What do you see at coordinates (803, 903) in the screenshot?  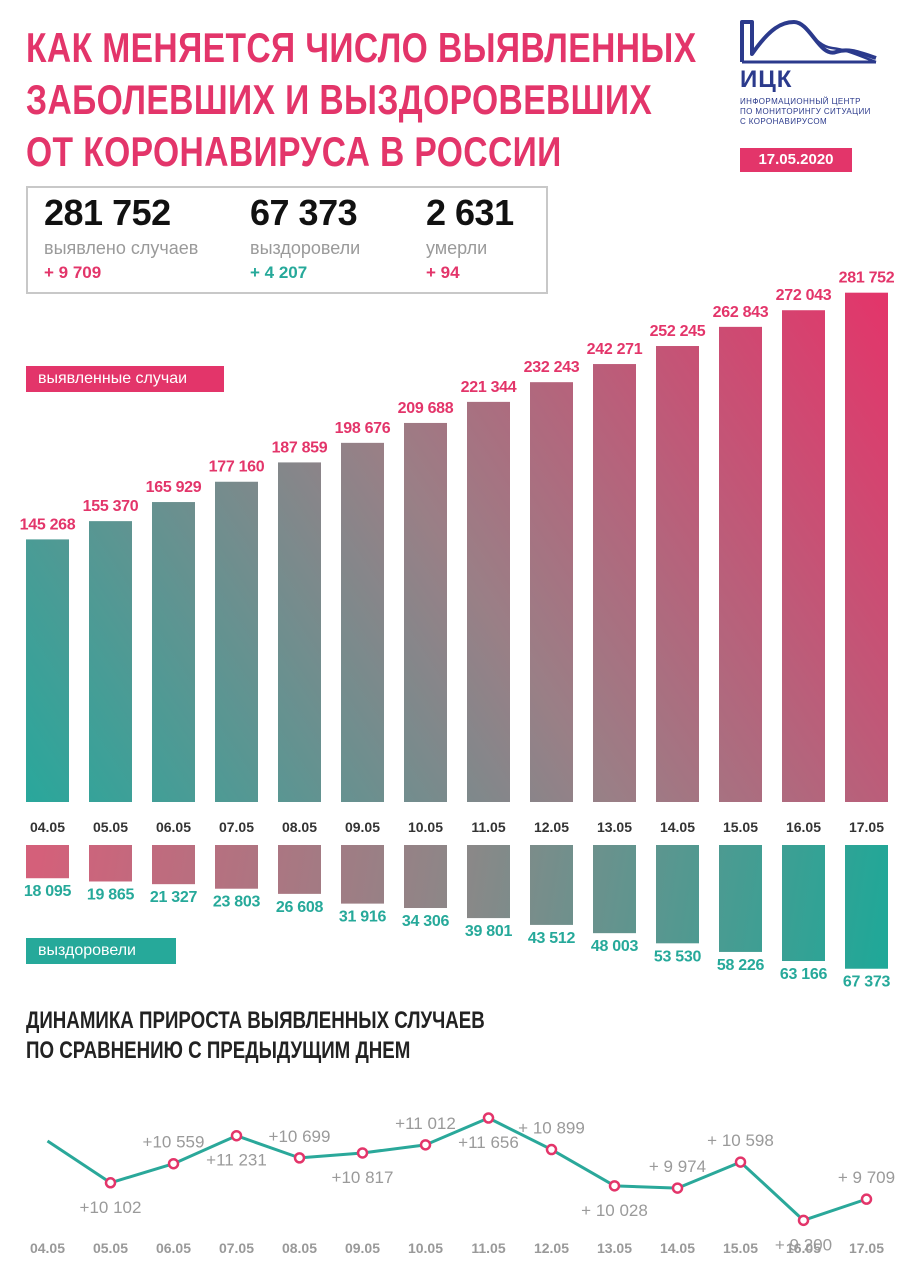 I see `recovered-bar-16.05` at bounding box center [803, 903].